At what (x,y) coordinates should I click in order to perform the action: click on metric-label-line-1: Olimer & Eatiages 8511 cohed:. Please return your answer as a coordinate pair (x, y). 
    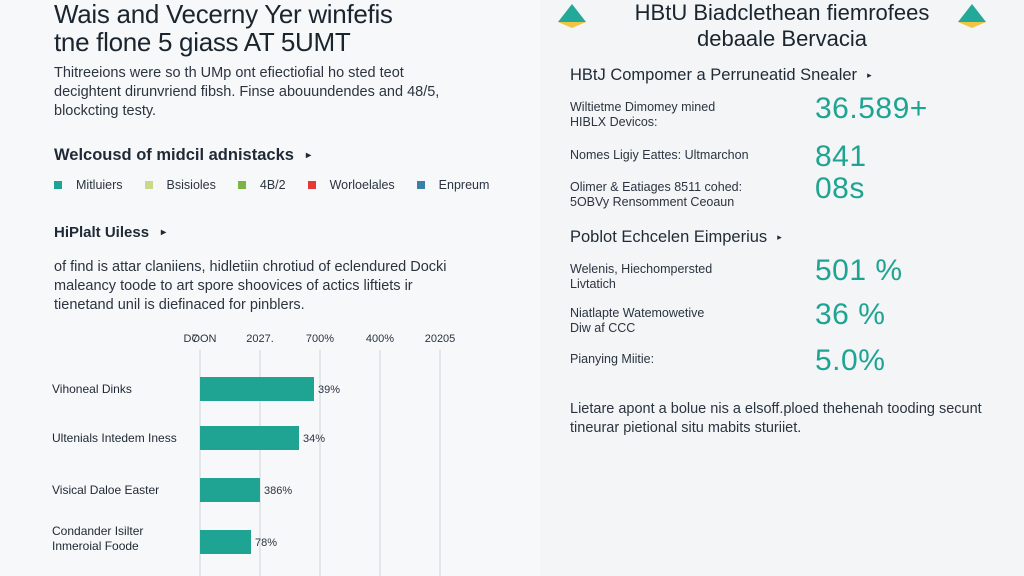
    Looking at the image, I should click on (656, 187).